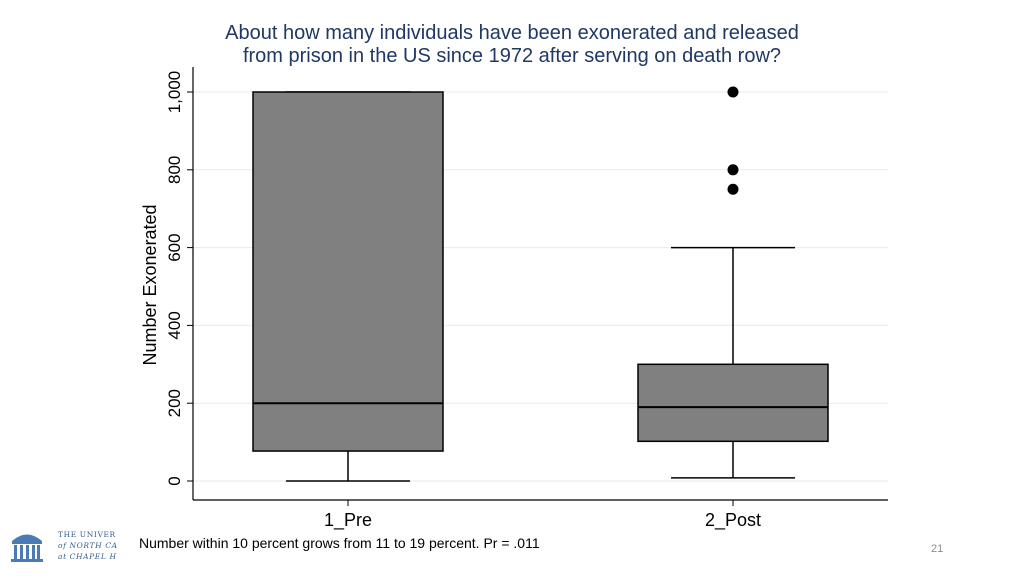 The image size is (1024, 576). Describe the element at coordinates (733, 520) in the screenshot. I see `x-tick-label: 2_Post` at that location.